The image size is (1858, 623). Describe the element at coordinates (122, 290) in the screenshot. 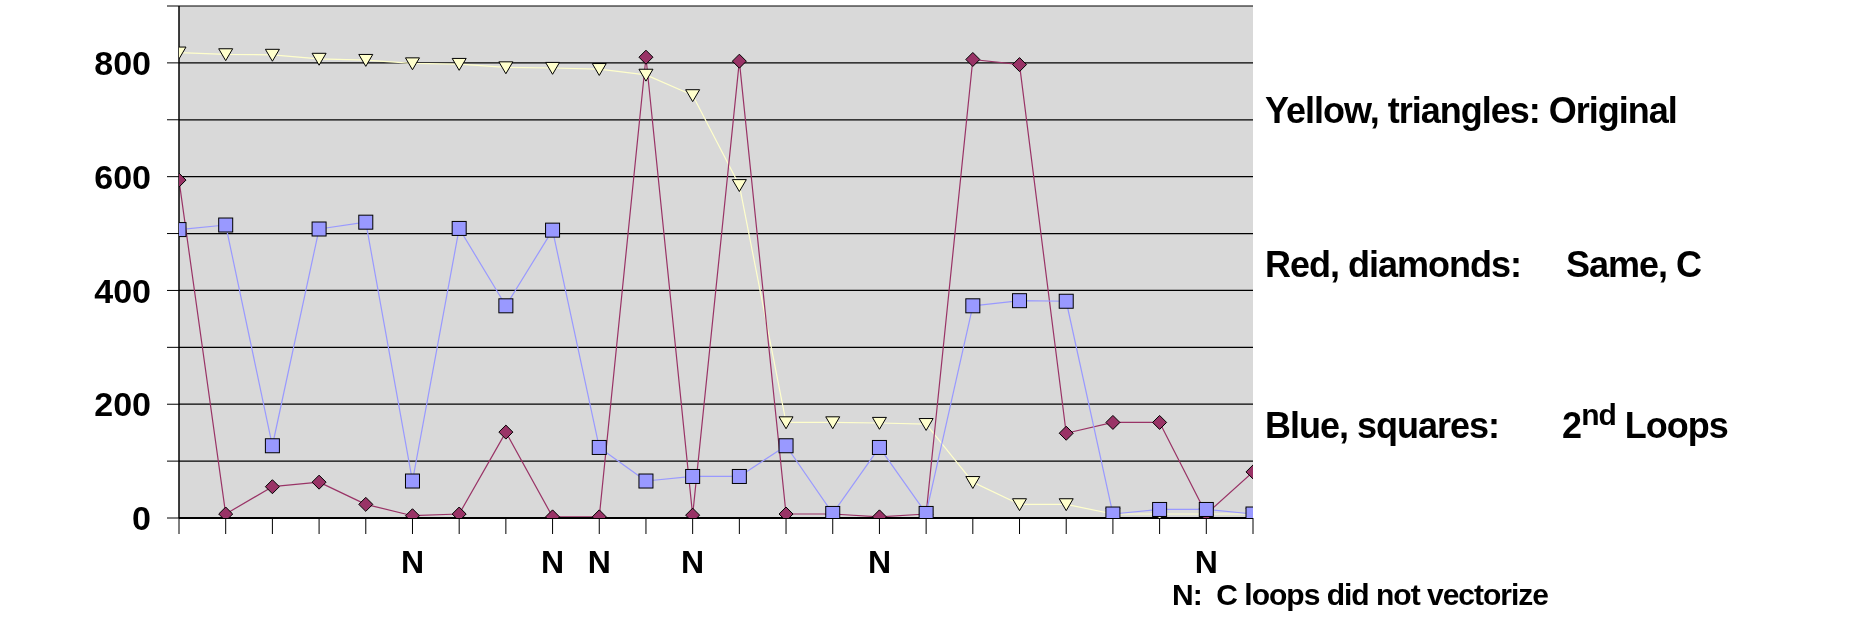

I see `y-tick-label: 400` at that location.